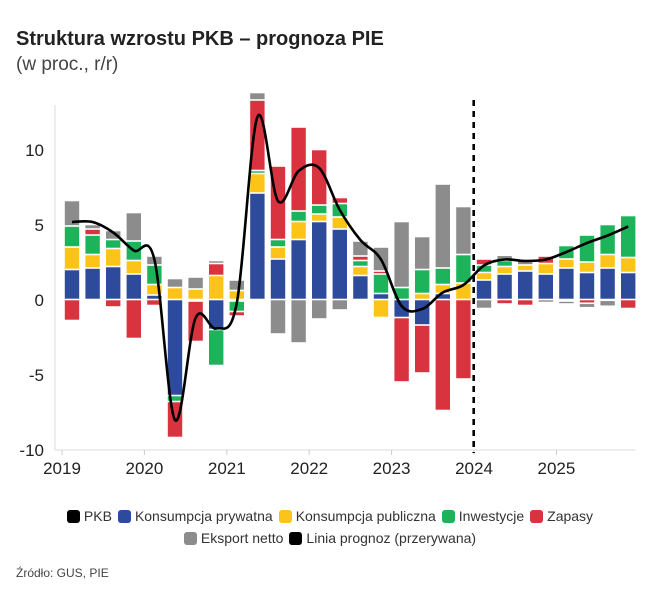 The image size is (648, 595). I want to click on legend-item: Linia prognoz (przerywana), so click(382, 538).